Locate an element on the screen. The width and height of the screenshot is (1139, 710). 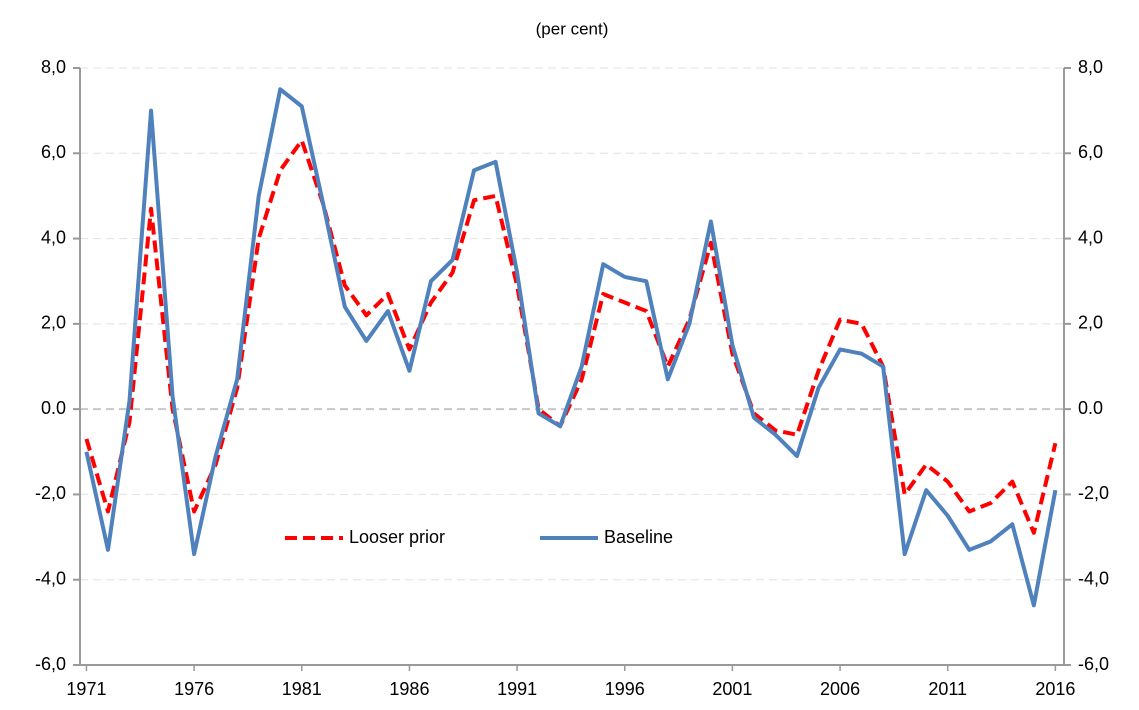
y2-tick-label: -6,0 is located at coordinates (1093, 664).